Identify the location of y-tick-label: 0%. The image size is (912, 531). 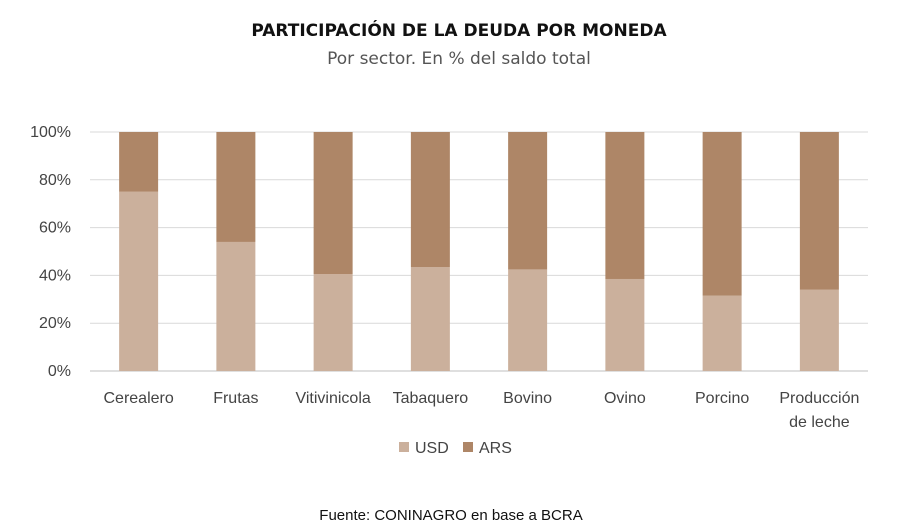
(59, 371).